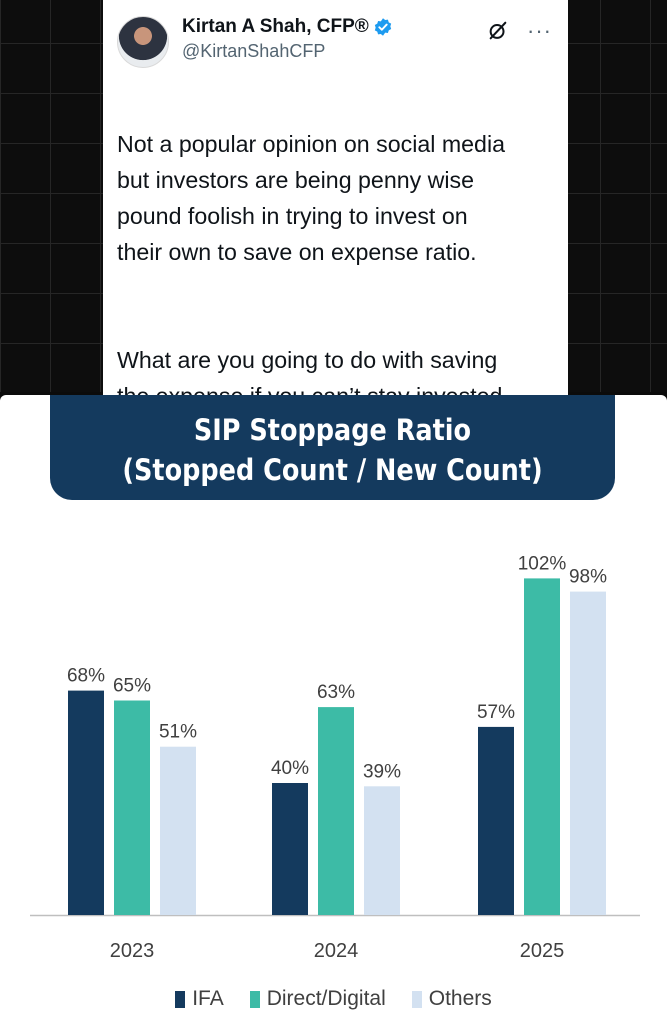  What do you see at coordinates (143, 42) in the screenshot?
I see `avatar` at bounding box center [143, 42].